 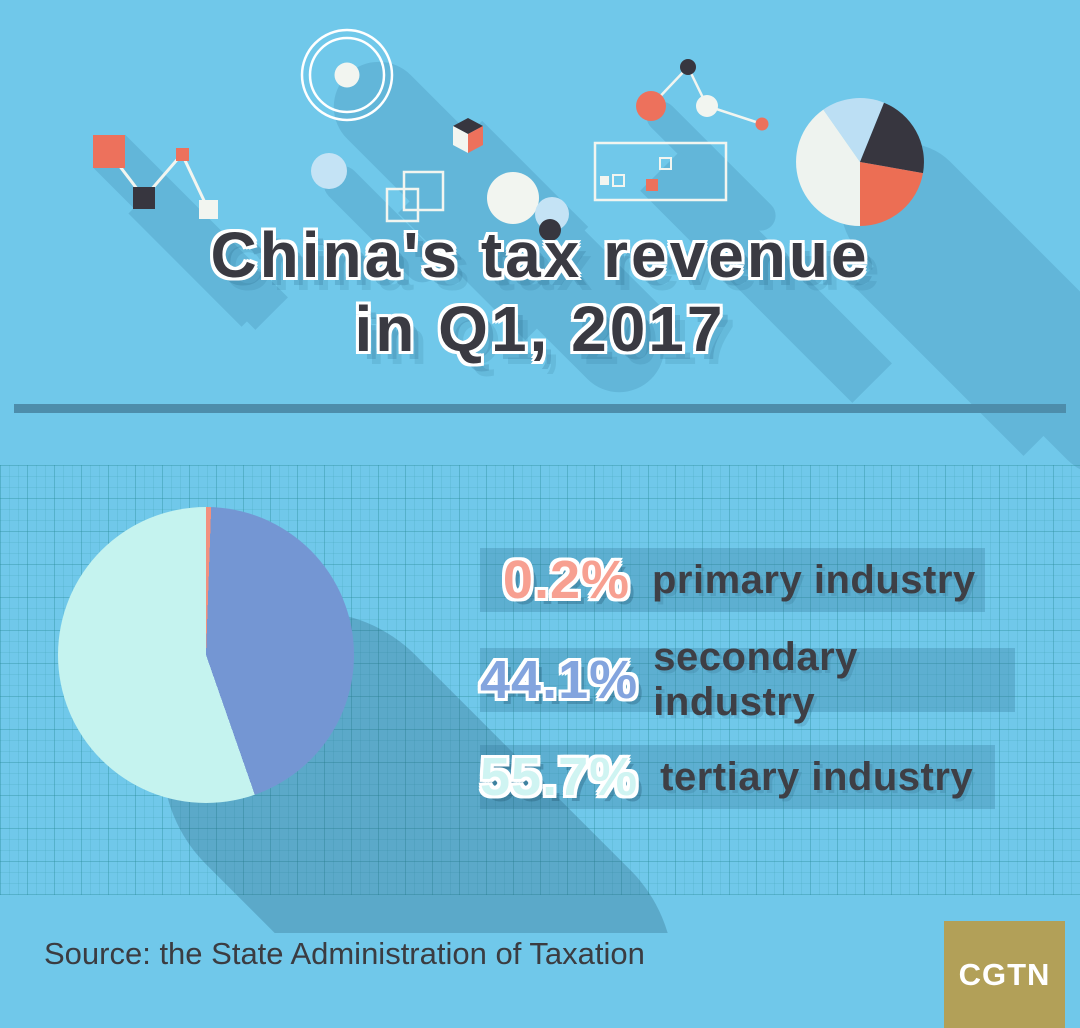 What do you see at coordinates (415, 196) in the screenshot?
I see `overlapping-squares-icon` at bounding box center [415, 196].